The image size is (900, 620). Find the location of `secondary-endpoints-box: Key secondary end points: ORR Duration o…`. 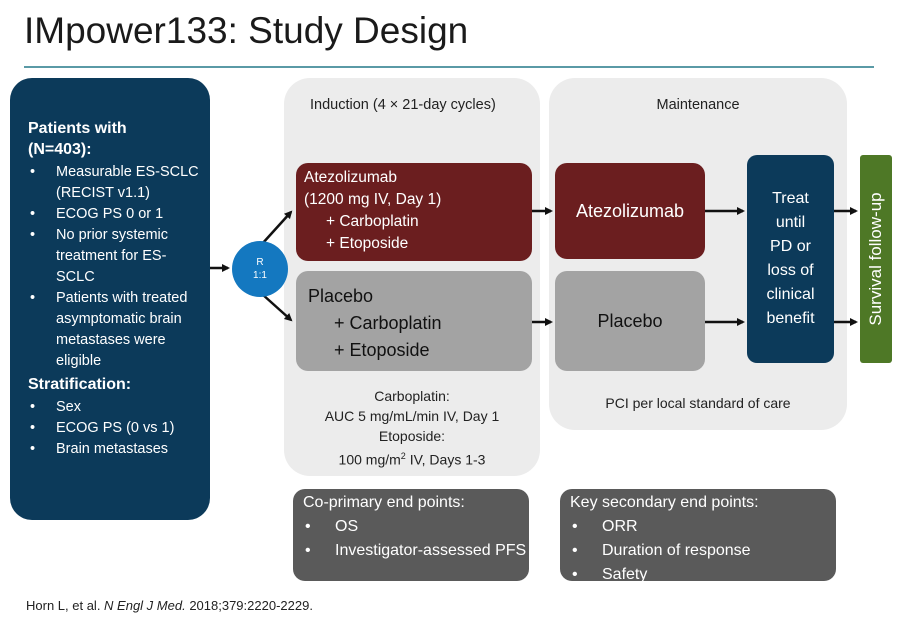

secondary-endpoints-box: Key secondary end points: ORR Duration o… is located at coordinates (698, 538).